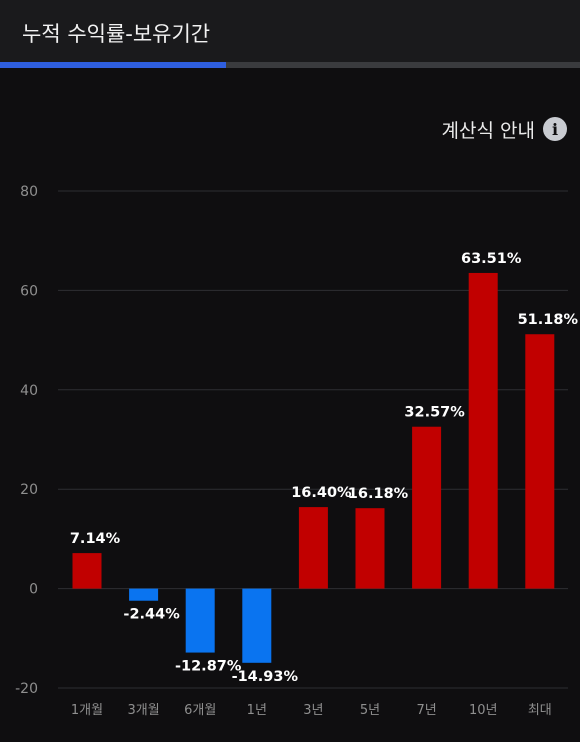 Image resolution: width=580 pixels, height=742 pixels. Describe the element at coordinates (116, 34) in the screenshot. I see `page-title: 누적 수익률-보유기간` at that location.